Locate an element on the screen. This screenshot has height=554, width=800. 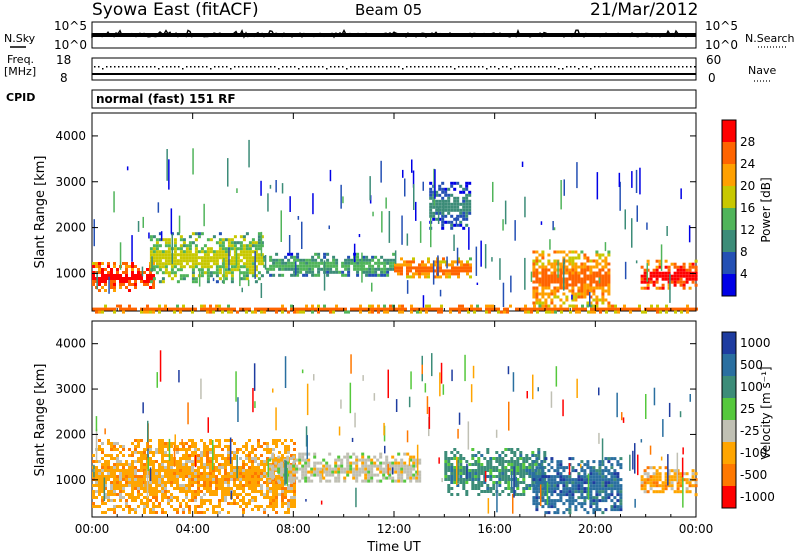
nsky-fill is located at coordinates (394, 35).